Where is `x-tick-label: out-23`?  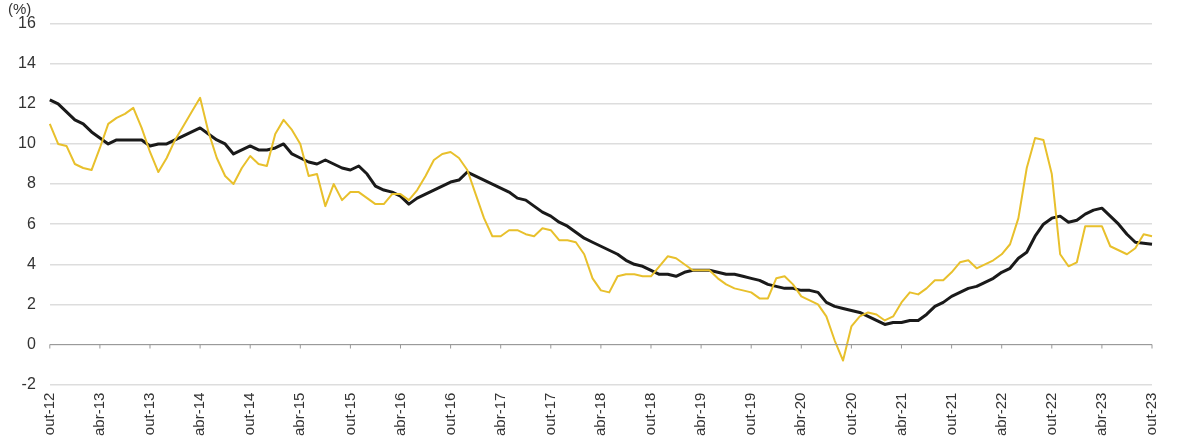
x-tick-label: out-23 is located at coordinates (1151, 414).